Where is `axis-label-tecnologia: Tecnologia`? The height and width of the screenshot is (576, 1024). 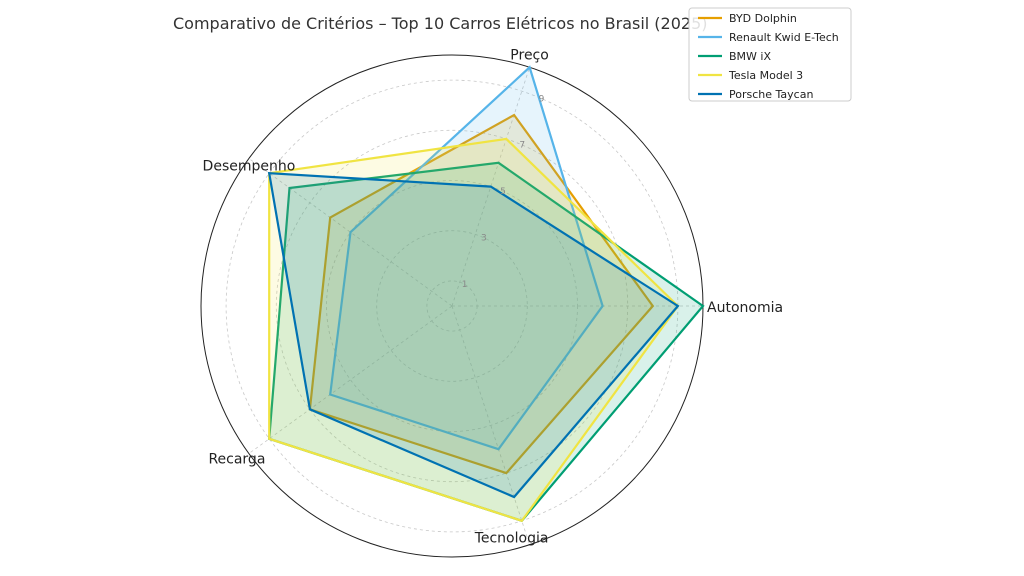 axis-label-tecnologia: Tecnologia is located at coordinates (511, 539).